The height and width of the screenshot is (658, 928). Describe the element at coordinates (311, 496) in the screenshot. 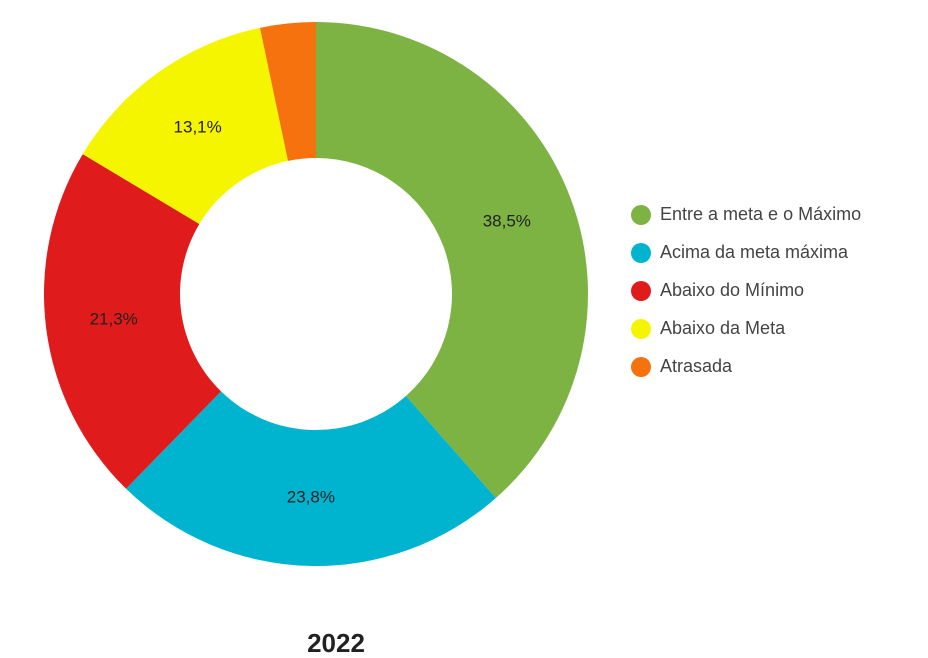

I see `data-label: 23,8%` at that location.